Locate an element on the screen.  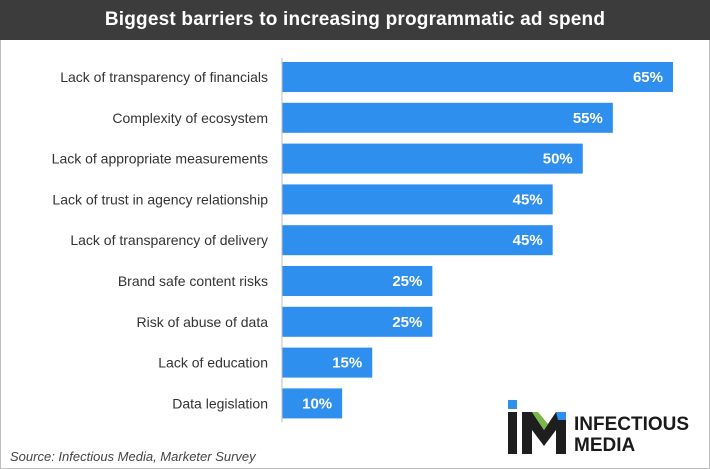
logo-mark-icon is located at coordinates (537, 427).